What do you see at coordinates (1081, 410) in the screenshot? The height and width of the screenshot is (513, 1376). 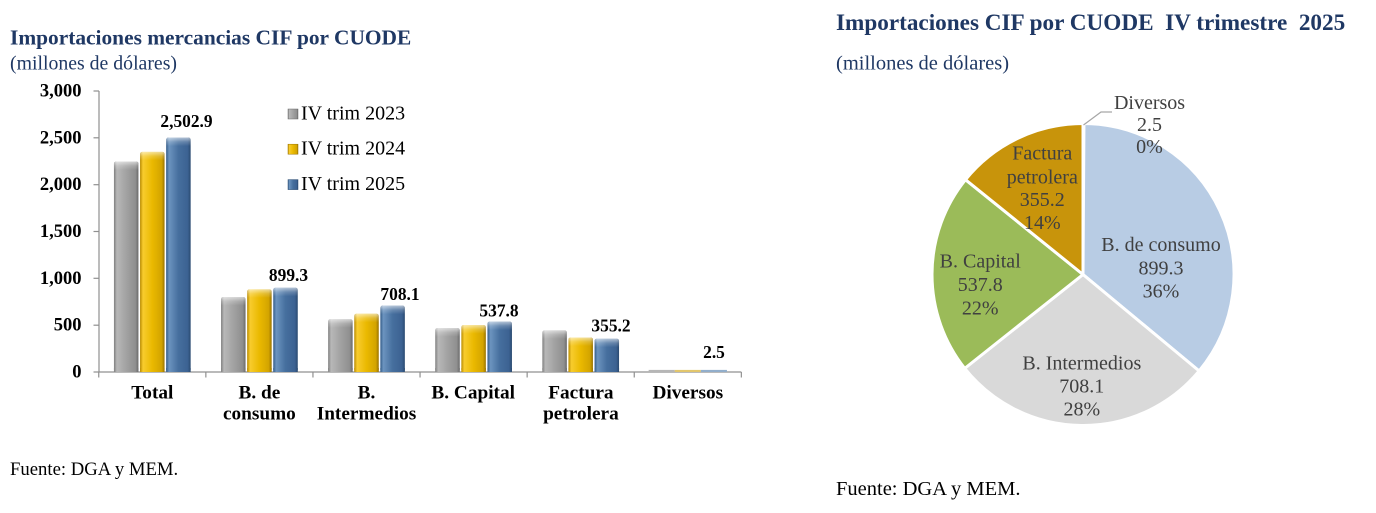 I see `svg-text: 28%` at bounding box center [1081, 410].